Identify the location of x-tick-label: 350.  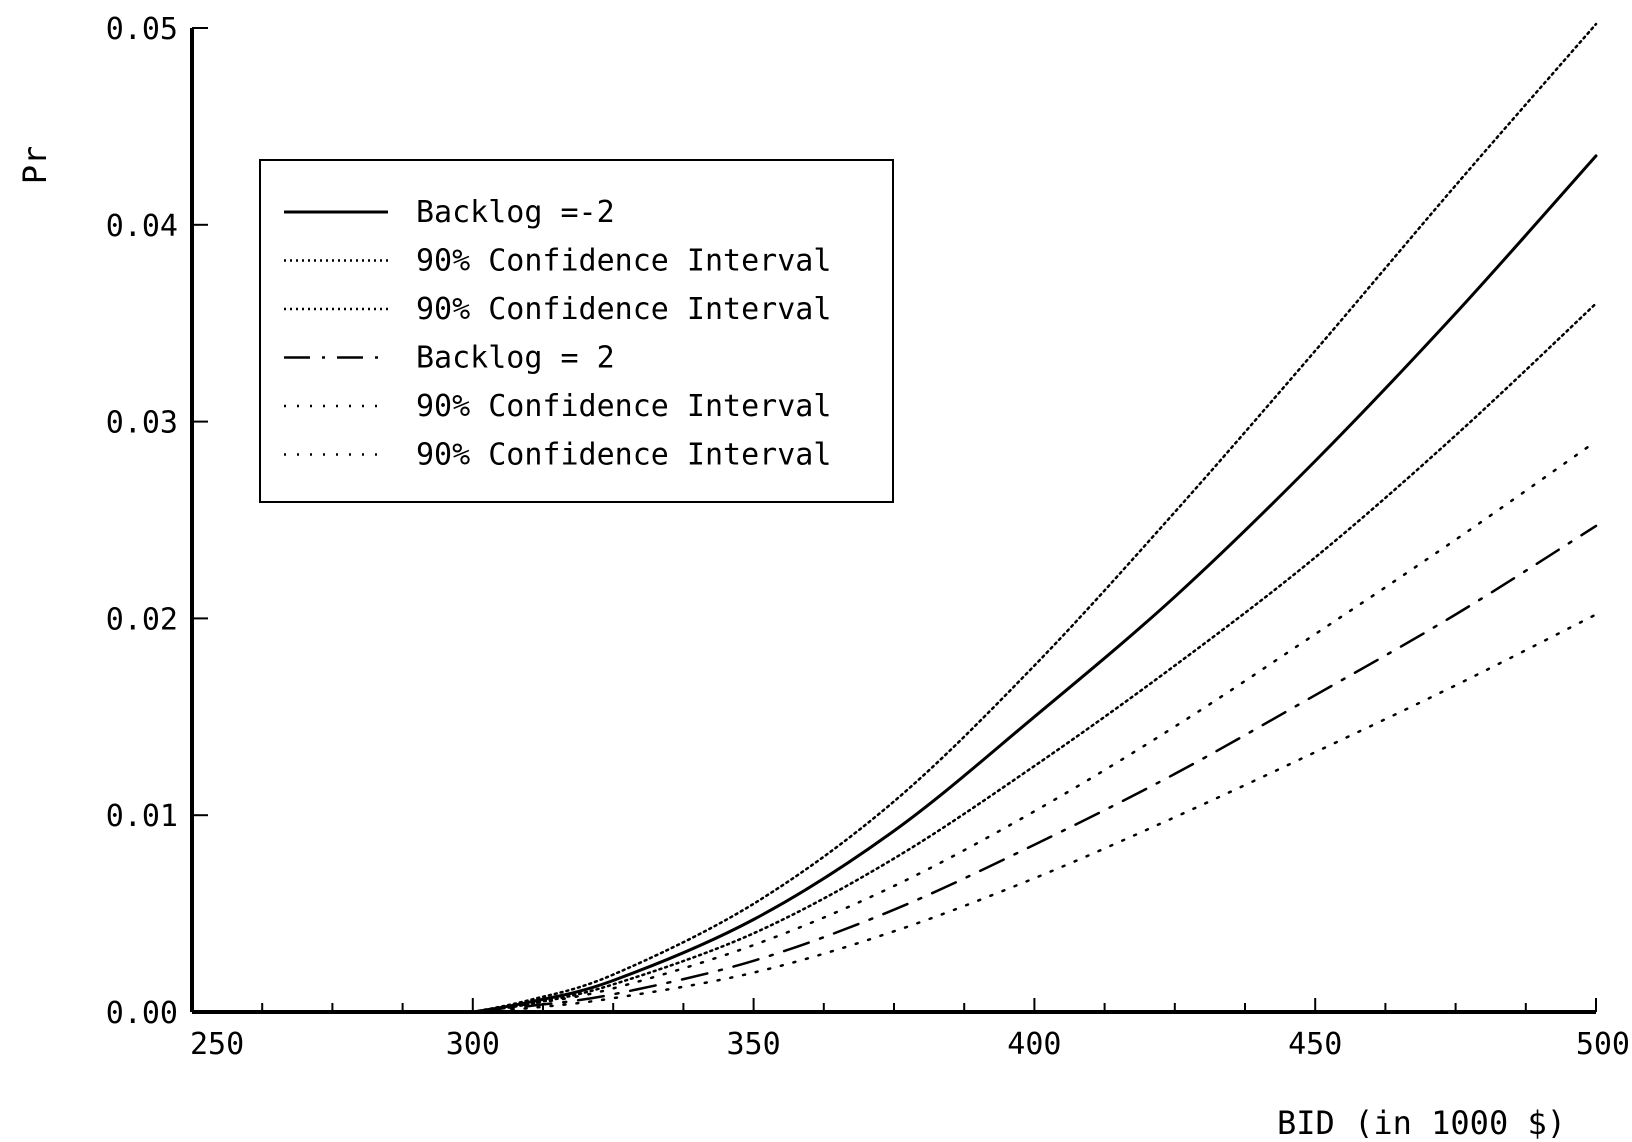
(754, 1044).